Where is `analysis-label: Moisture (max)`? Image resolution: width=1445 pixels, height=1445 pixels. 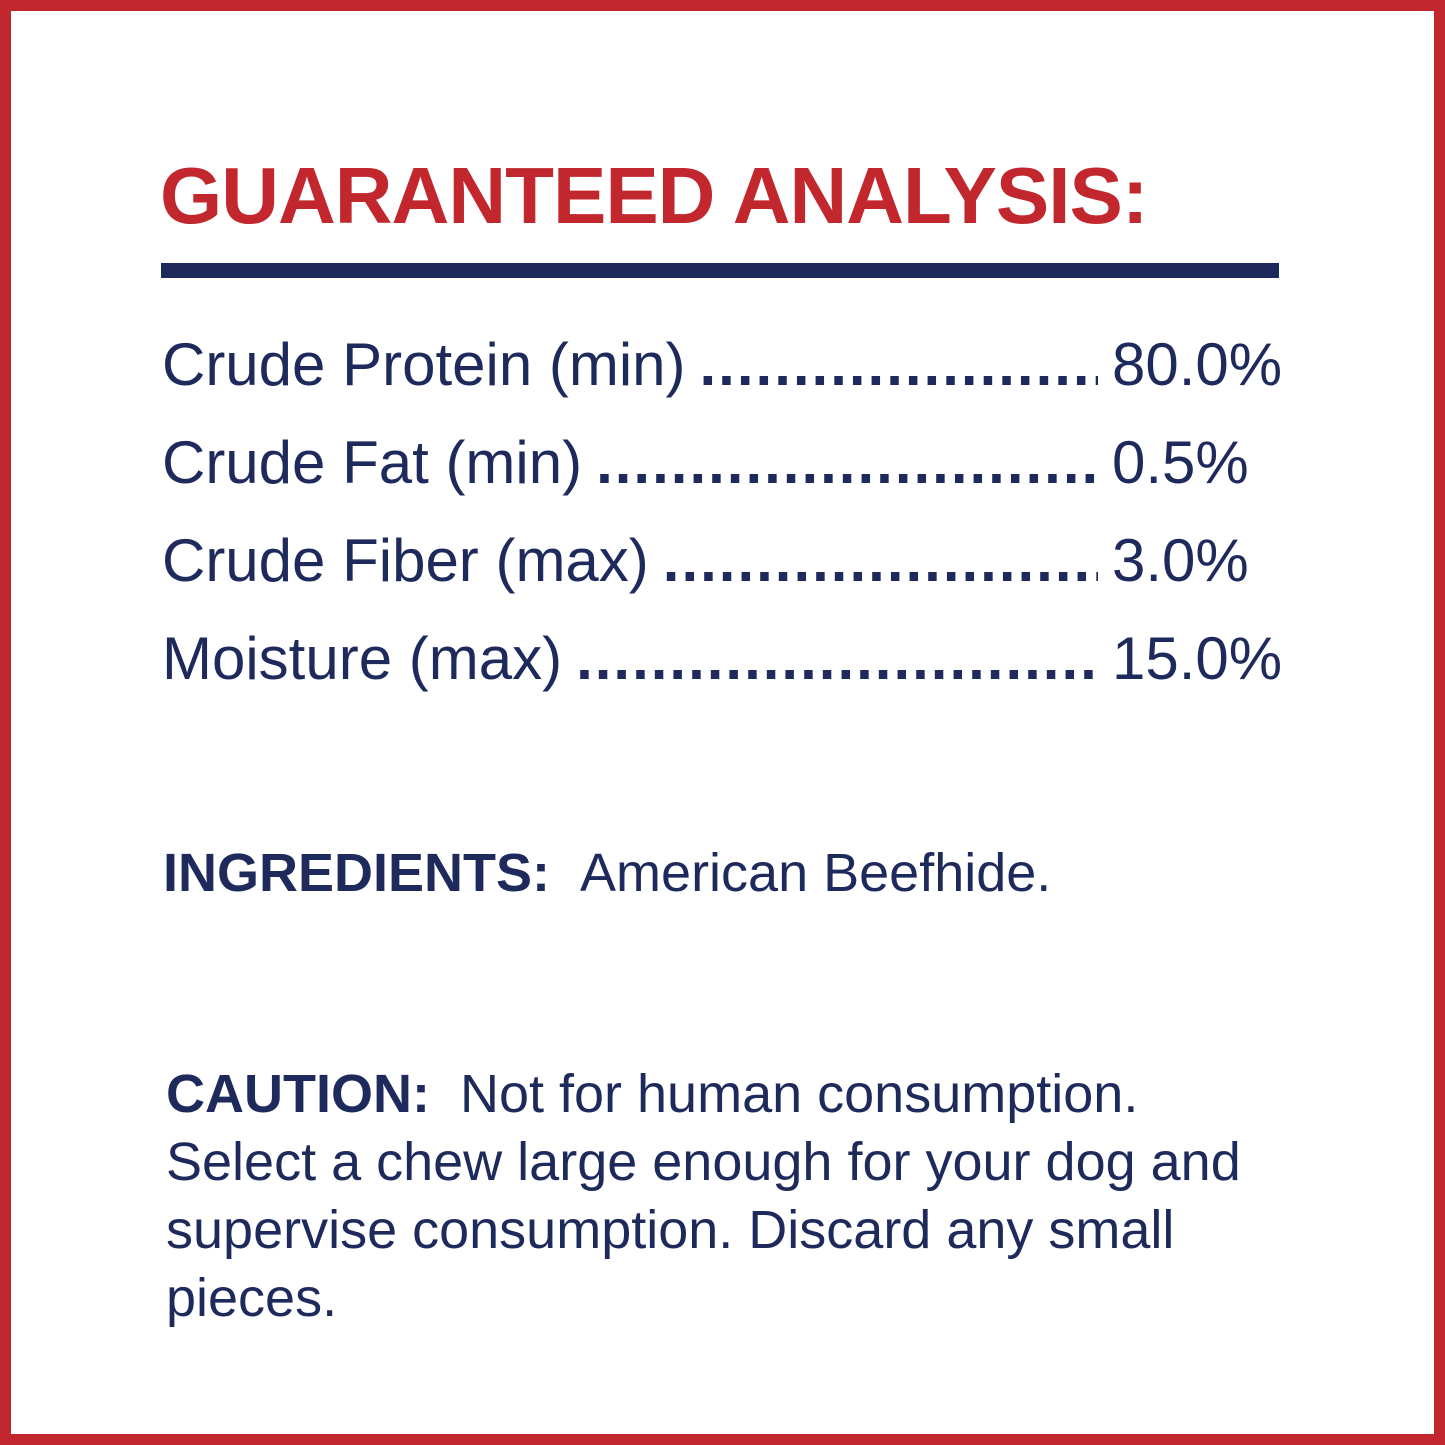 analysis-label: Moisture (max) is located at coordinates (362, 658).